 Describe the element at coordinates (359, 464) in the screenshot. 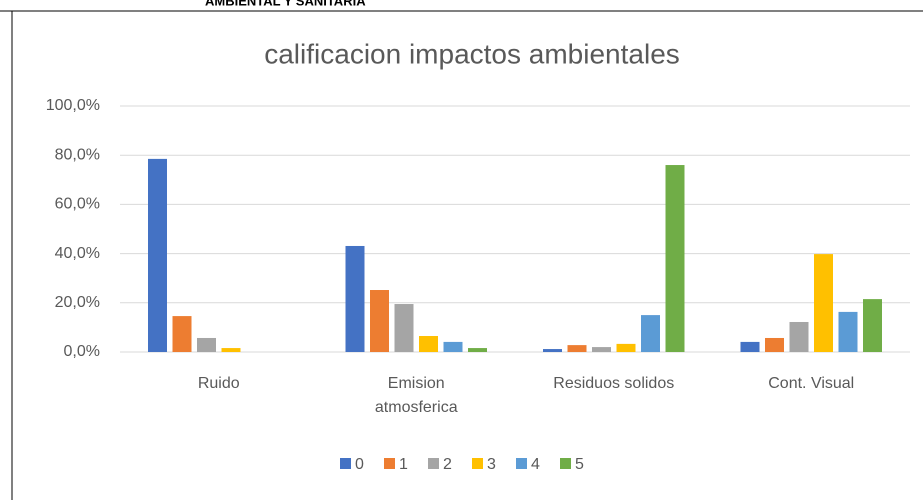

I see `legend-label: 0` at that location.